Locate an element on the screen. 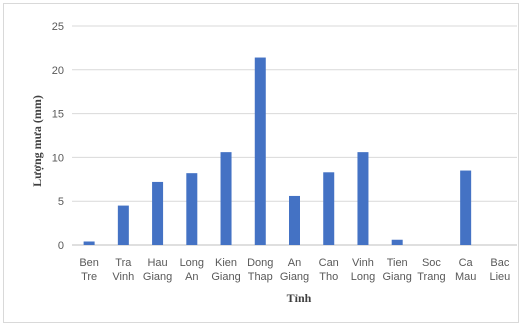 The image size is (524, 327). x-tick-label: Kien is located at coordinates (226, 263).